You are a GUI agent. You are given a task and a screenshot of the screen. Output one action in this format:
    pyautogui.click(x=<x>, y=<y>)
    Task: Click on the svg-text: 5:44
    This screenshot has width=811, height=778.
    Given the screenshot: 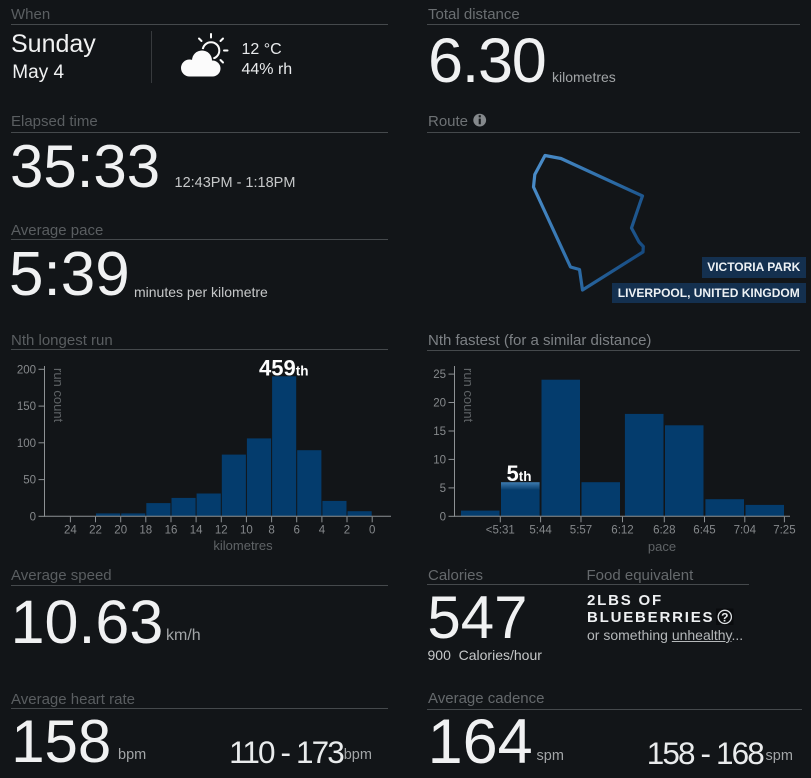 What is the action you would take?
    pyautogui.click(x=540, y=531)
    